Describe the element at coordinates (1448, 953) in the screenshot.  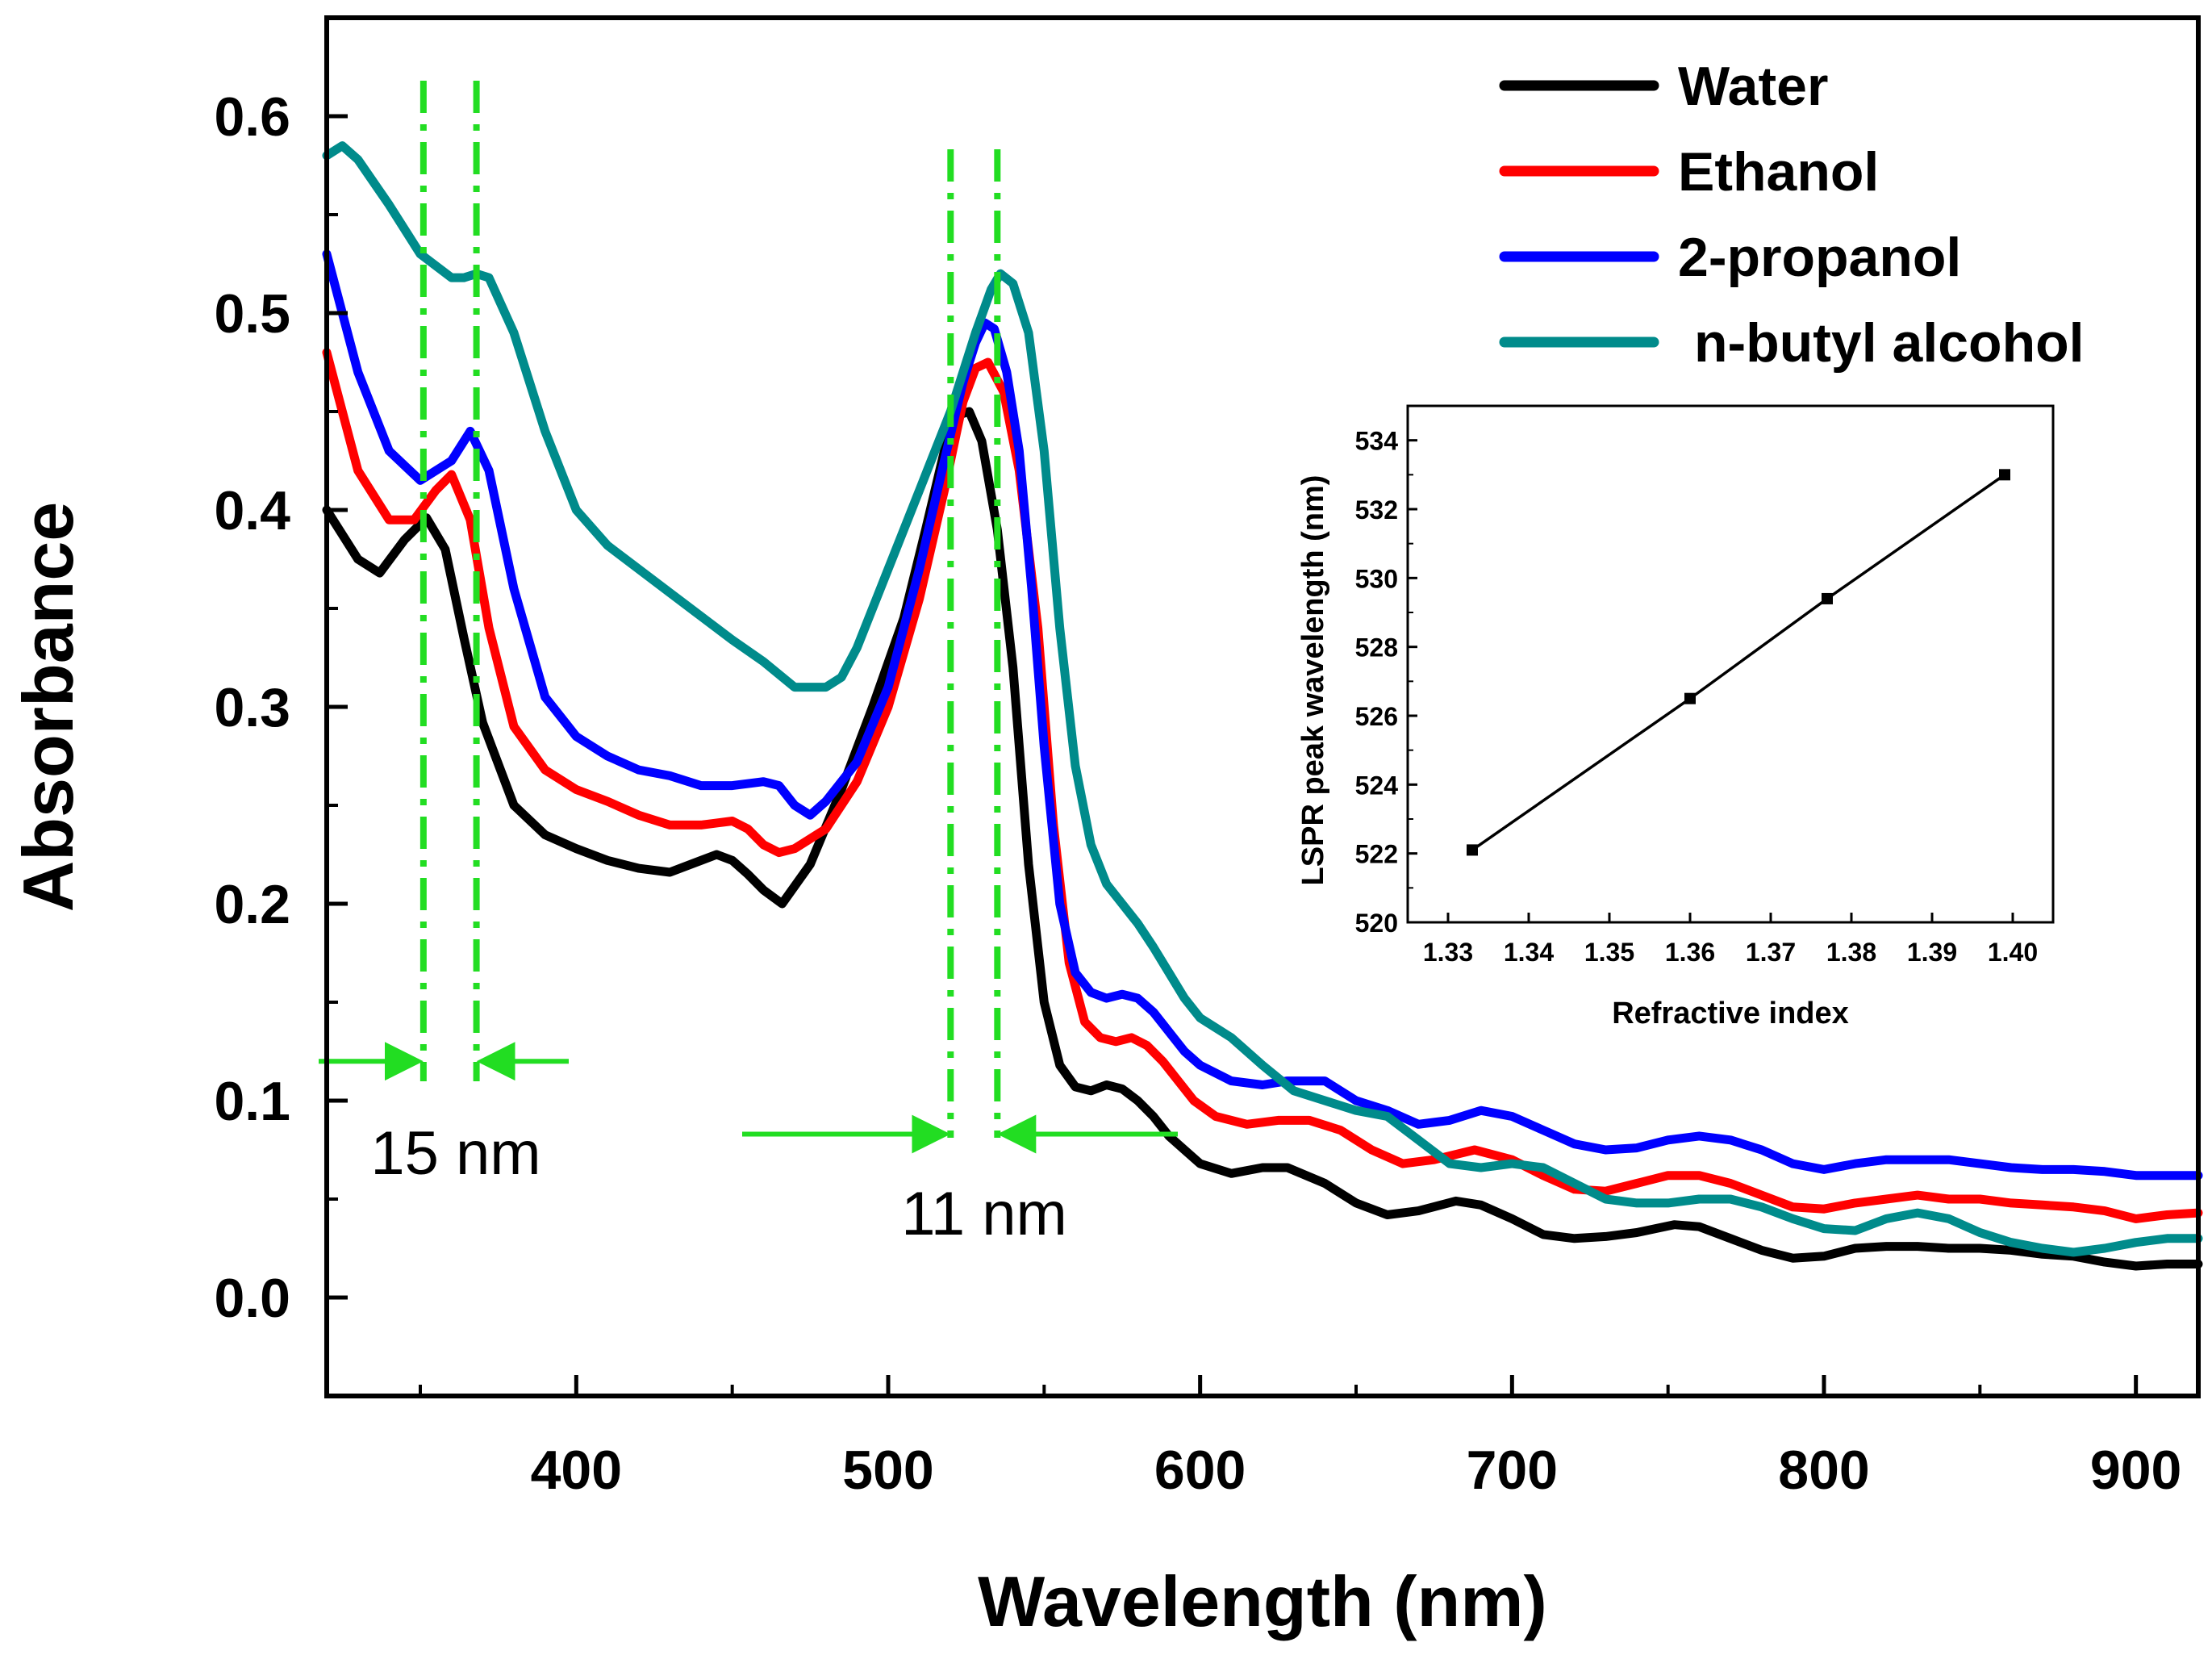
I see `inset-x-tick-label: 1.33` at that location.